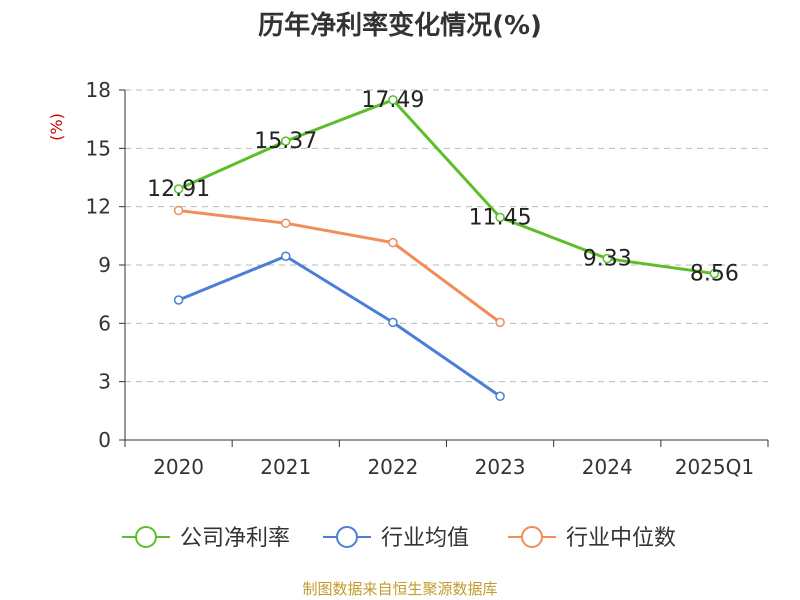  I want to click on legend: 公司净利率 行业均值 行业中位数, so click(399, 538).